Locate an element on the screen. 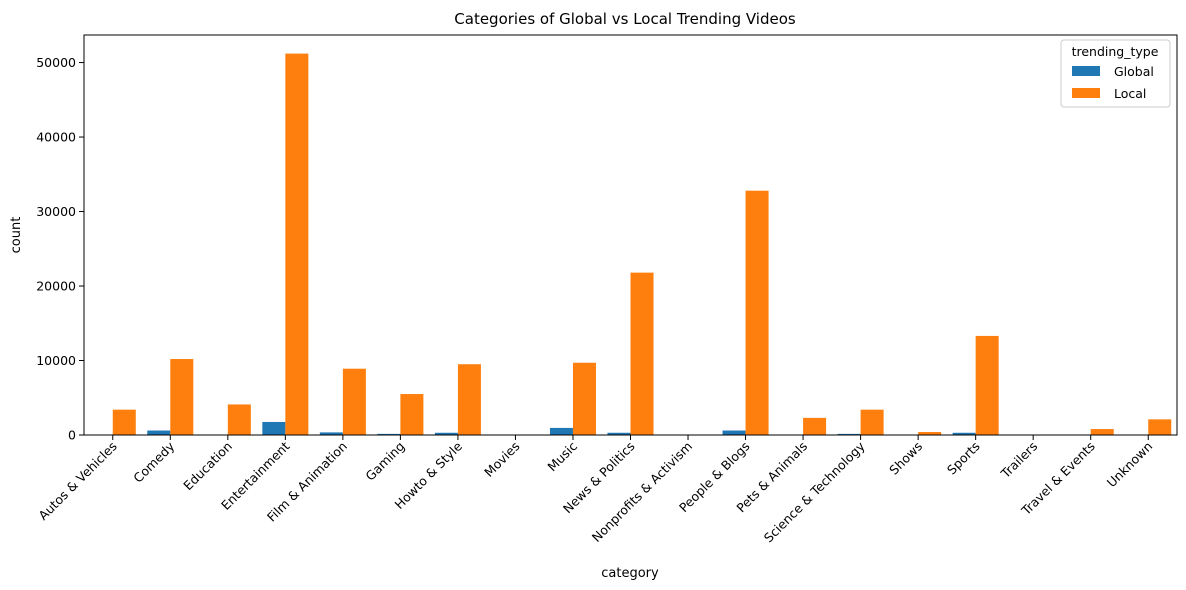  x-tick-label: Comedy is located at coordinates (154, 462).